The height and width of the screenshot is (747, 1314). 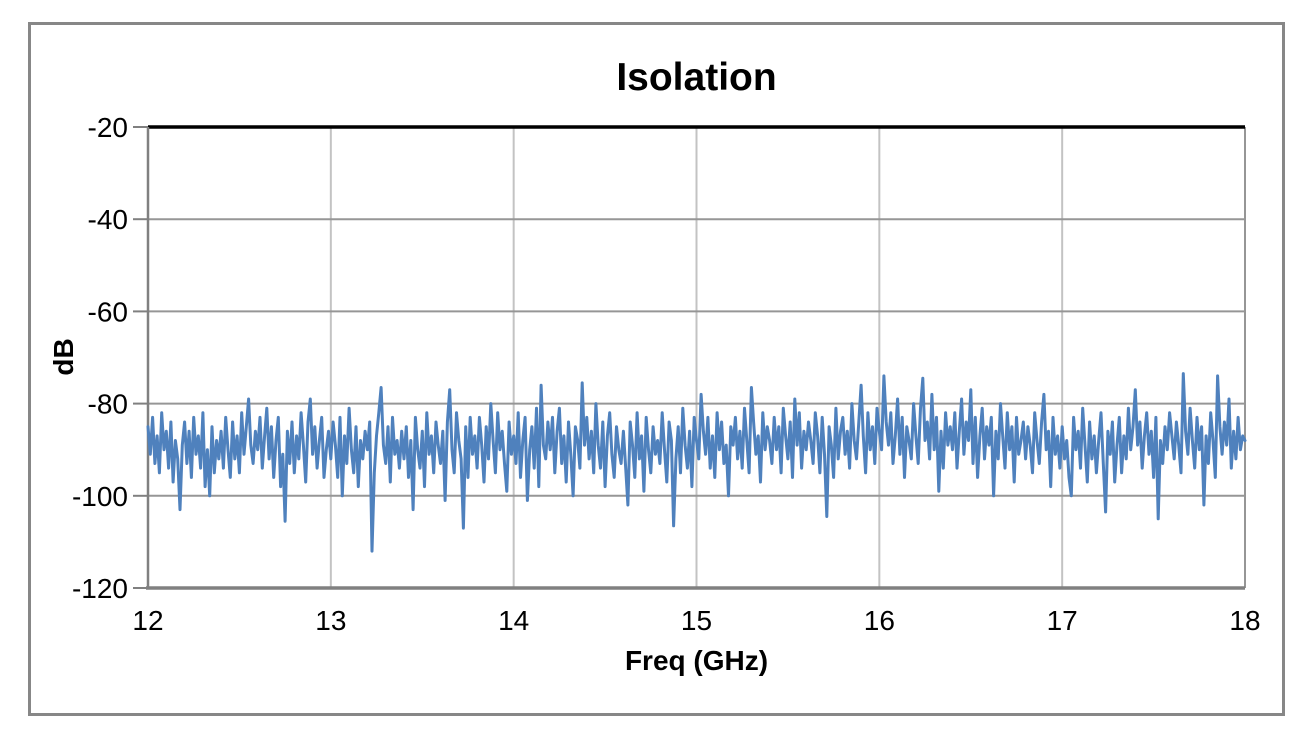 I want to click on y-tick-label: -120, so click(x=100, y=588).